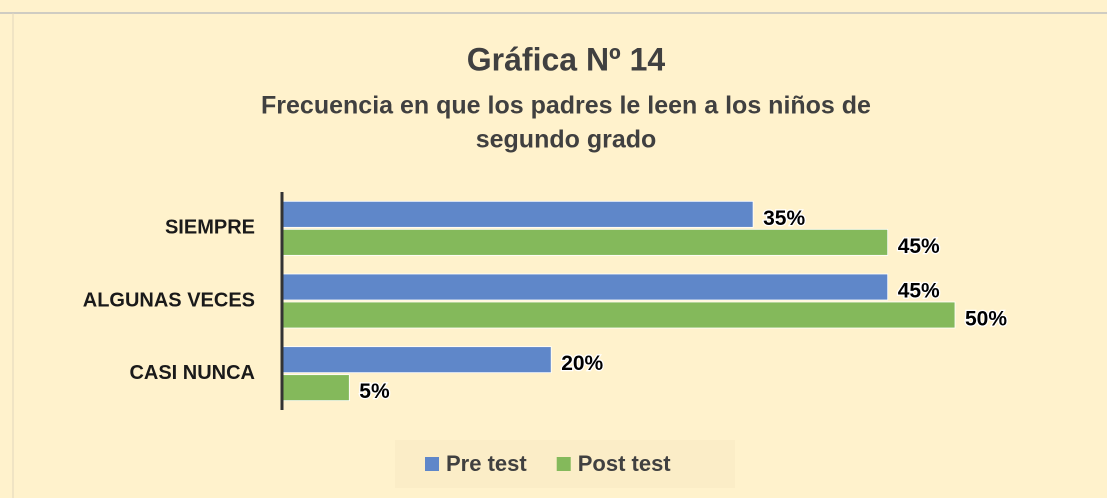 This screenshot has height=498, width=1107. I want to click on y-tick-label: CASI NUNCA, so click(192, 373).